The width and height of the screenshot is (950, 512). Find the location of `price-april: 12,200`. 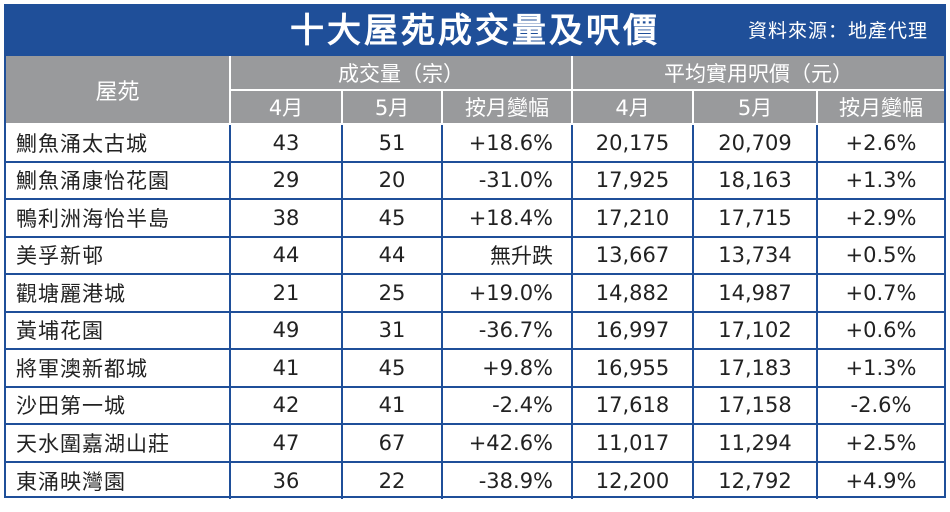

price-april: 12,200 is located at coordinates (633, 480).